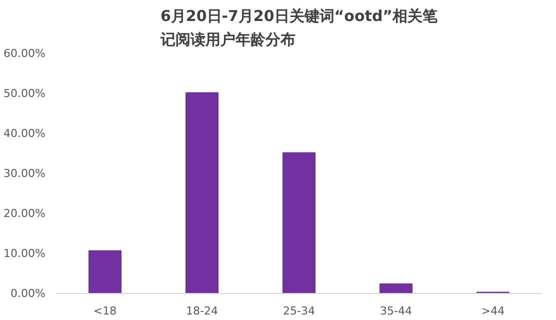 The image size is (556, 320). Describe the element at coordinates (299, 27) in the screenshot. I see `chart-title: 6月20日-7月20日关键词“ootd”相关笔记阅读用户年龄分布` at that location.